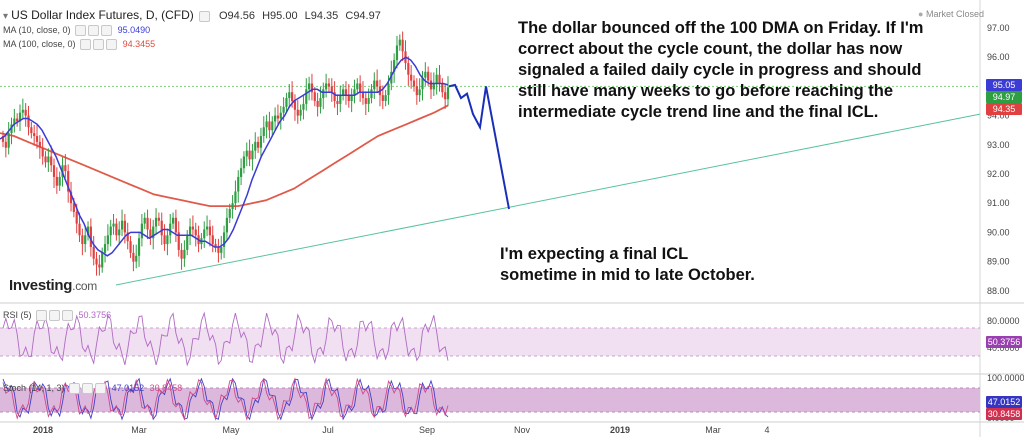 Image resolution: width=1024 pixels, height=437 pixels. What do you see at coordinates (94, 31) in the screenshot?
I see `ma10-hide-icon` at bounding box center [94, 31].